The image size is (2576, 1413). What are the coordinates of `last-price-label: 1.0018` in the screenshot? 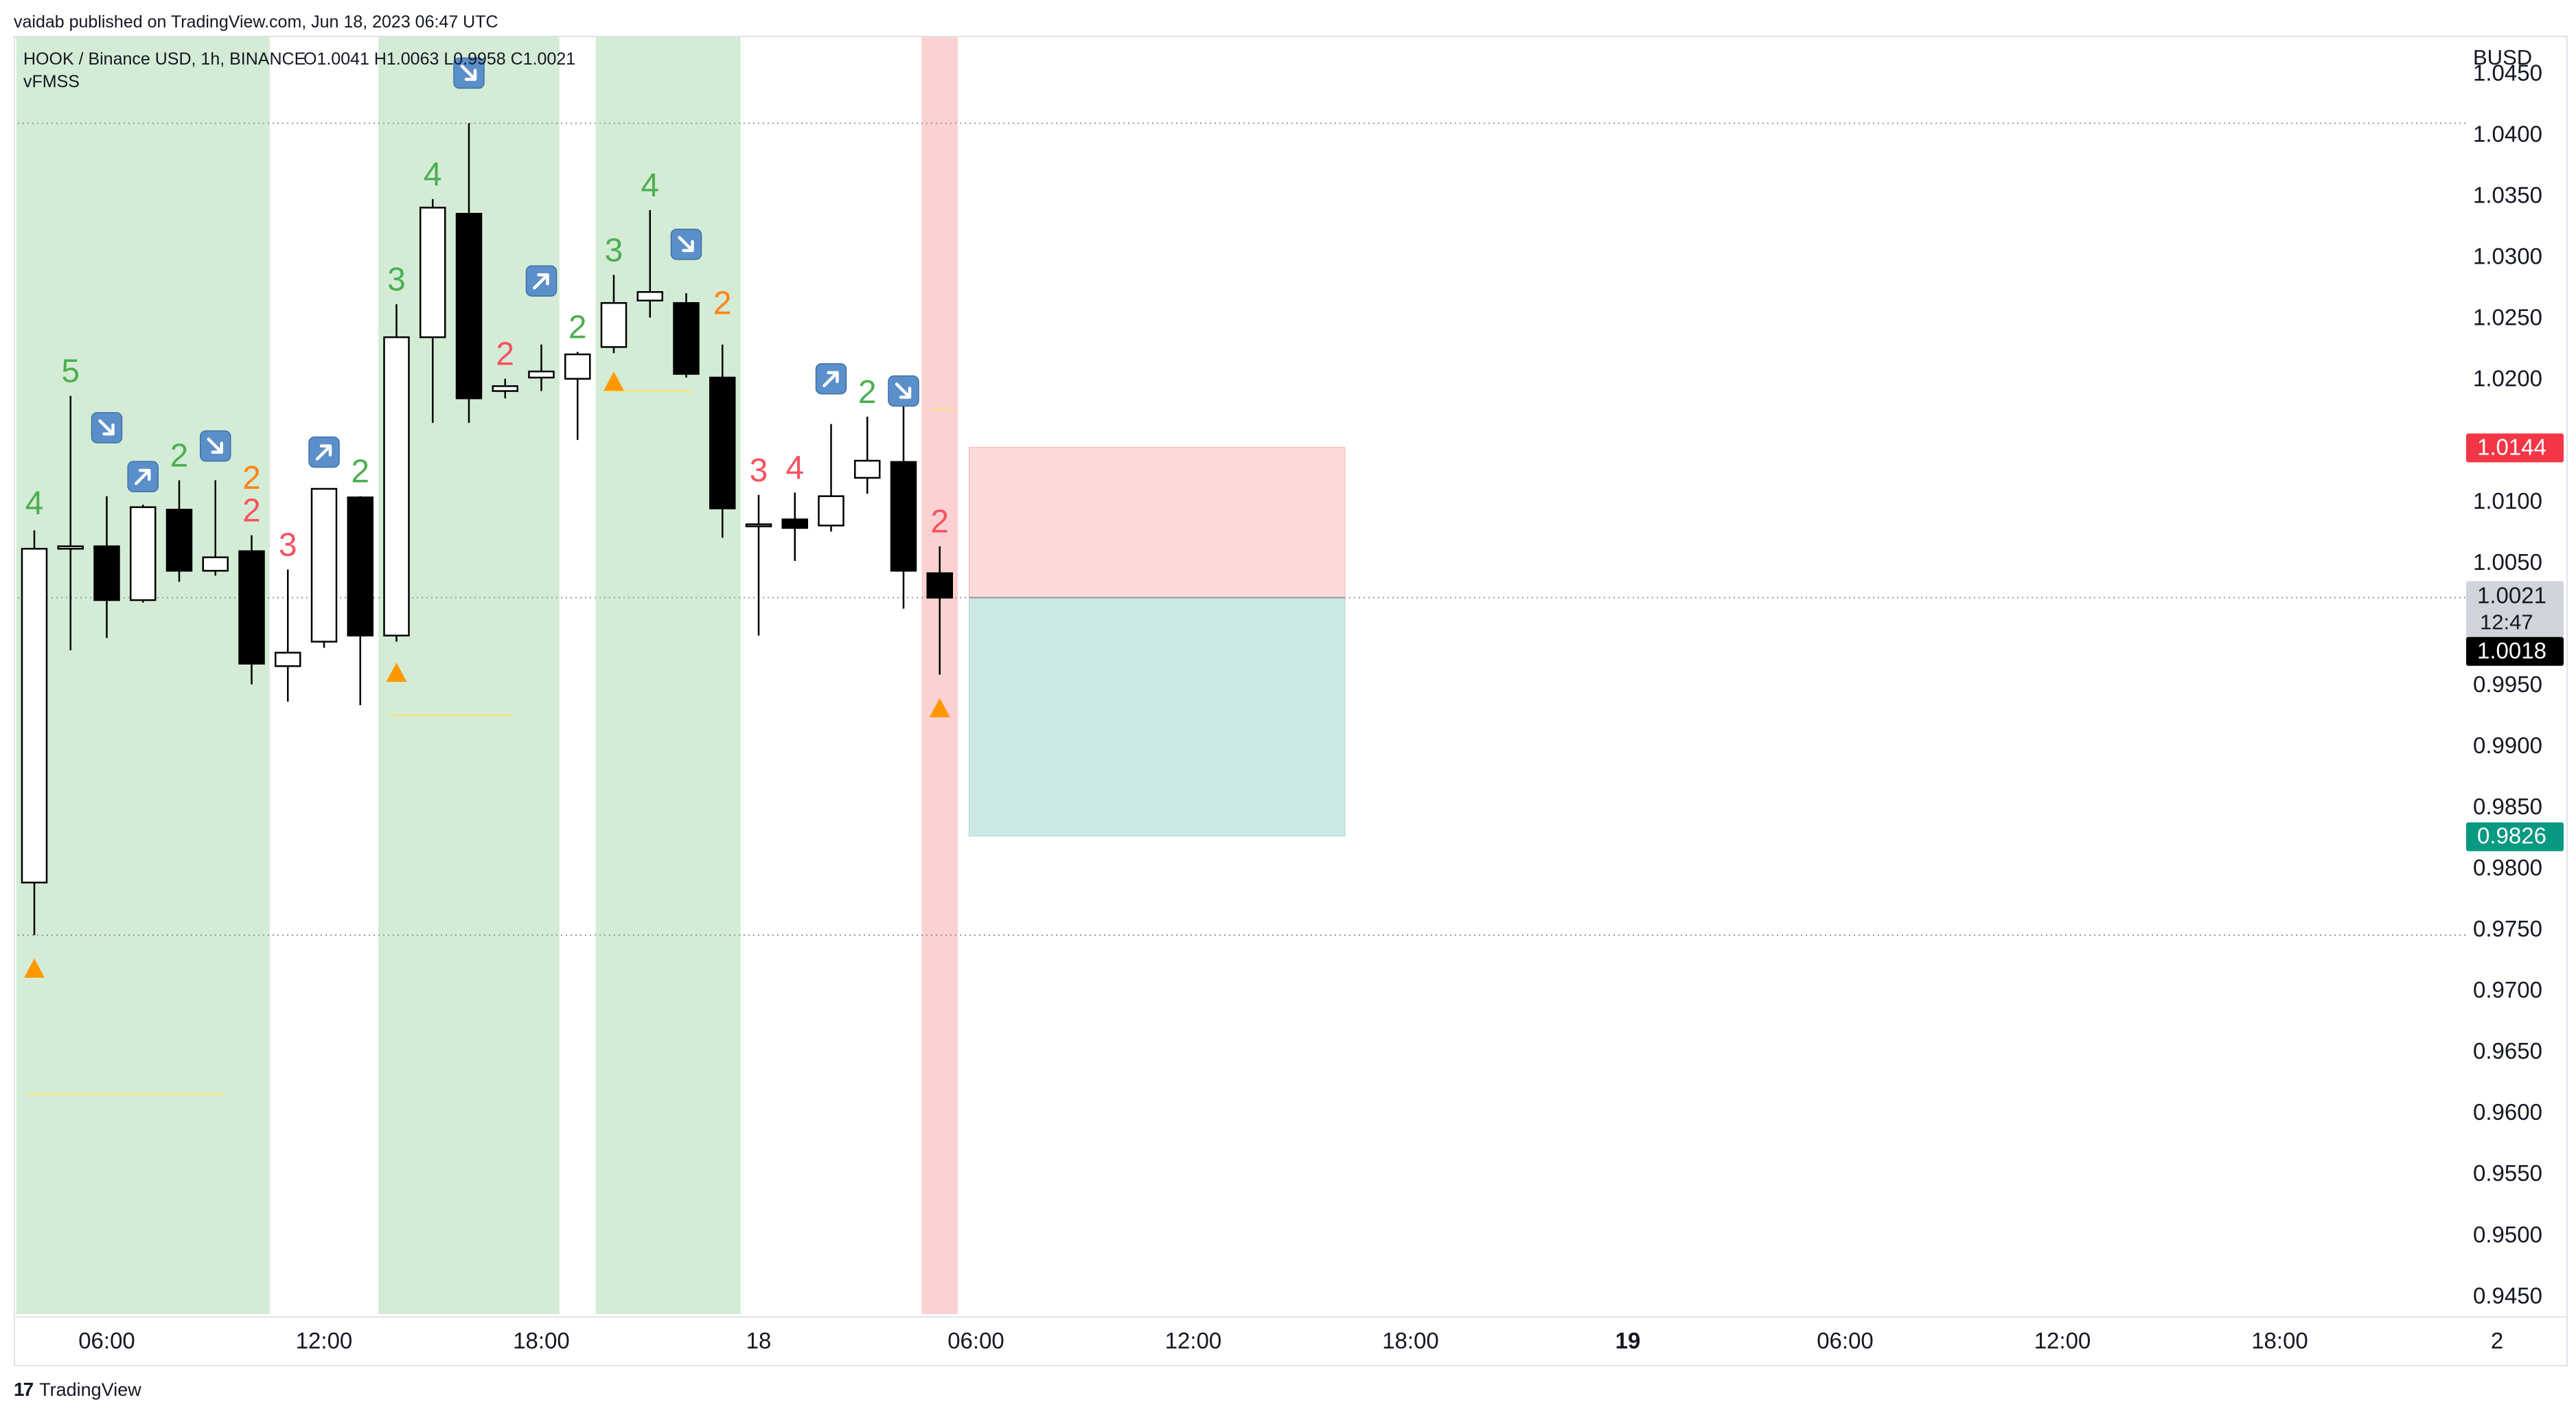 It's located at (2515, 651).